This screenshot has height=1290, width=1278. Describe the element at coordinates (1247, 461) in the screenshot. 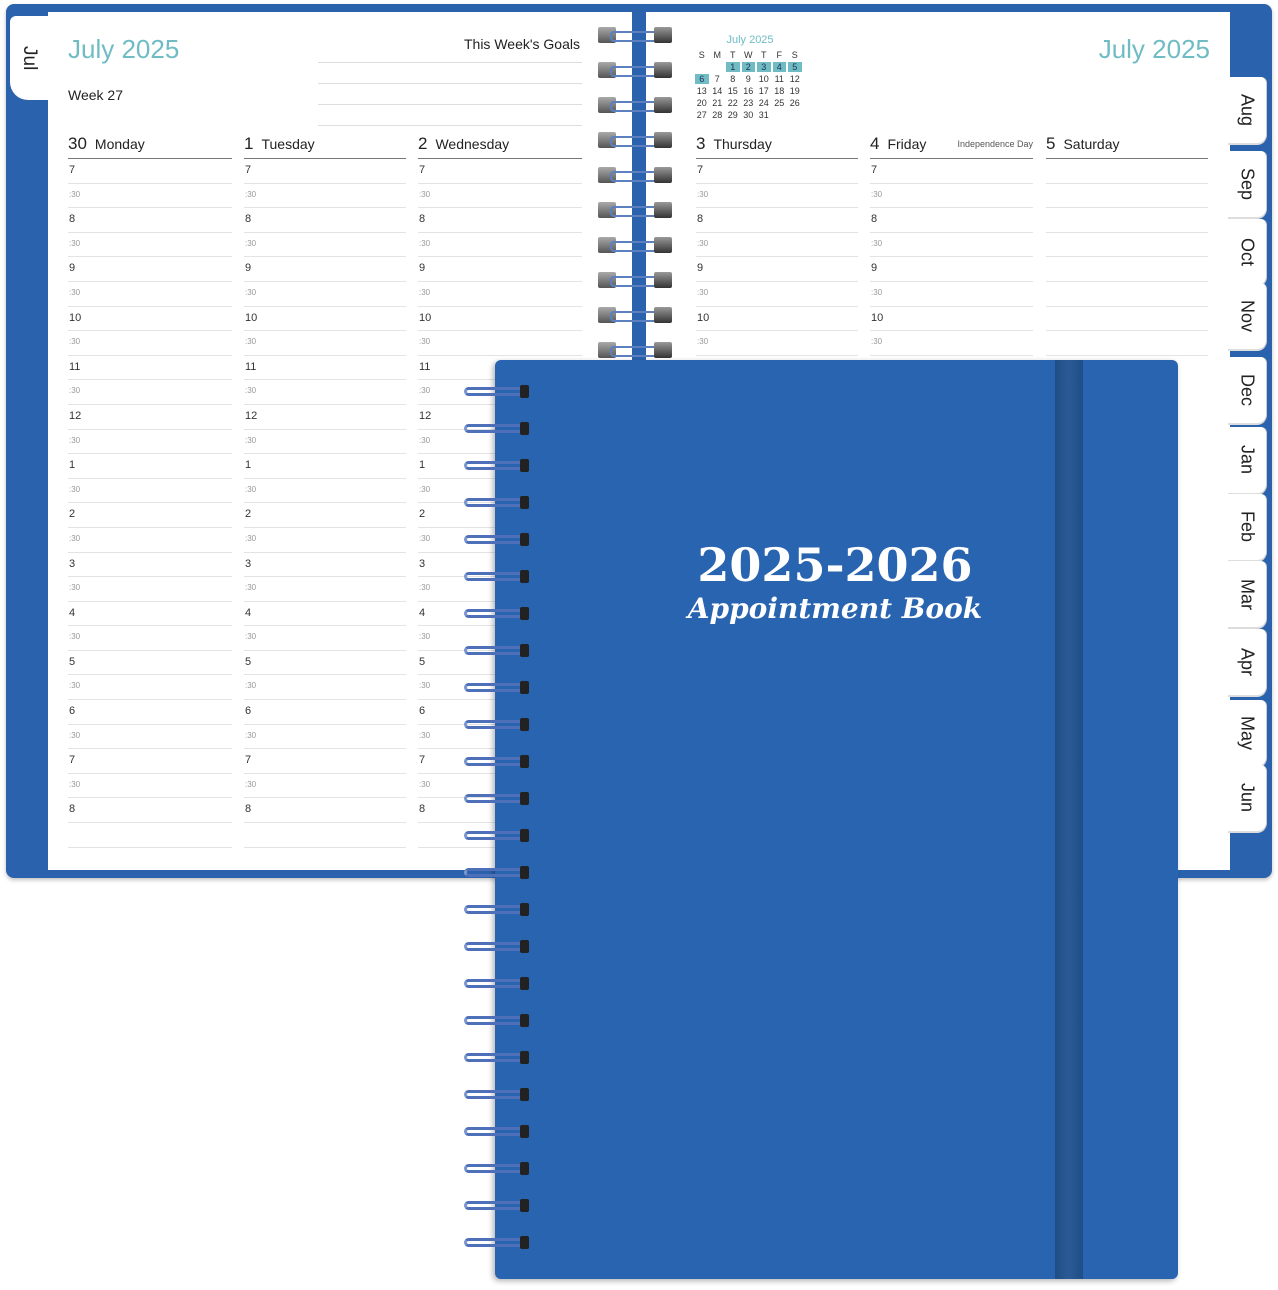

I see `tab-jan: Jan` at that location.